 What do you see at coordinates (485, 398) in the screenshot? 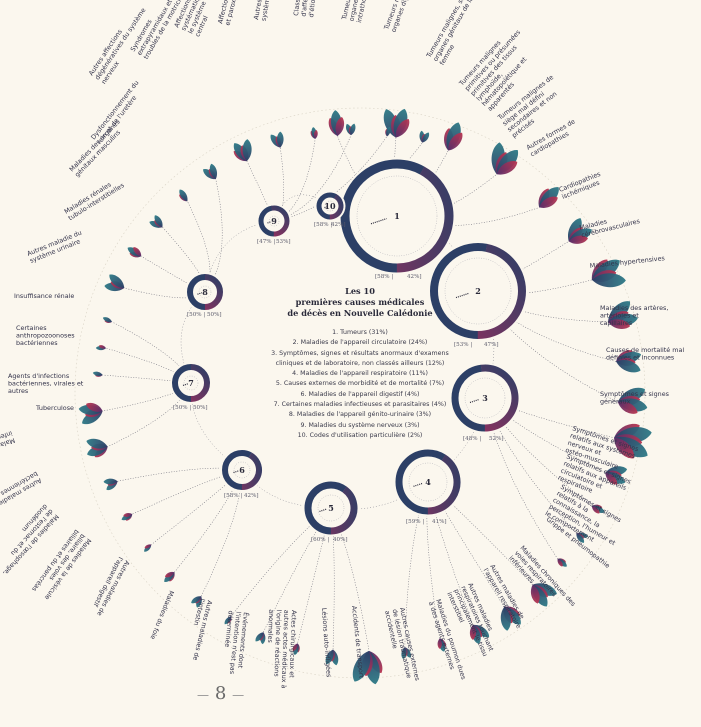
I see `ring-number: 3` at bounding box center [485, 398].